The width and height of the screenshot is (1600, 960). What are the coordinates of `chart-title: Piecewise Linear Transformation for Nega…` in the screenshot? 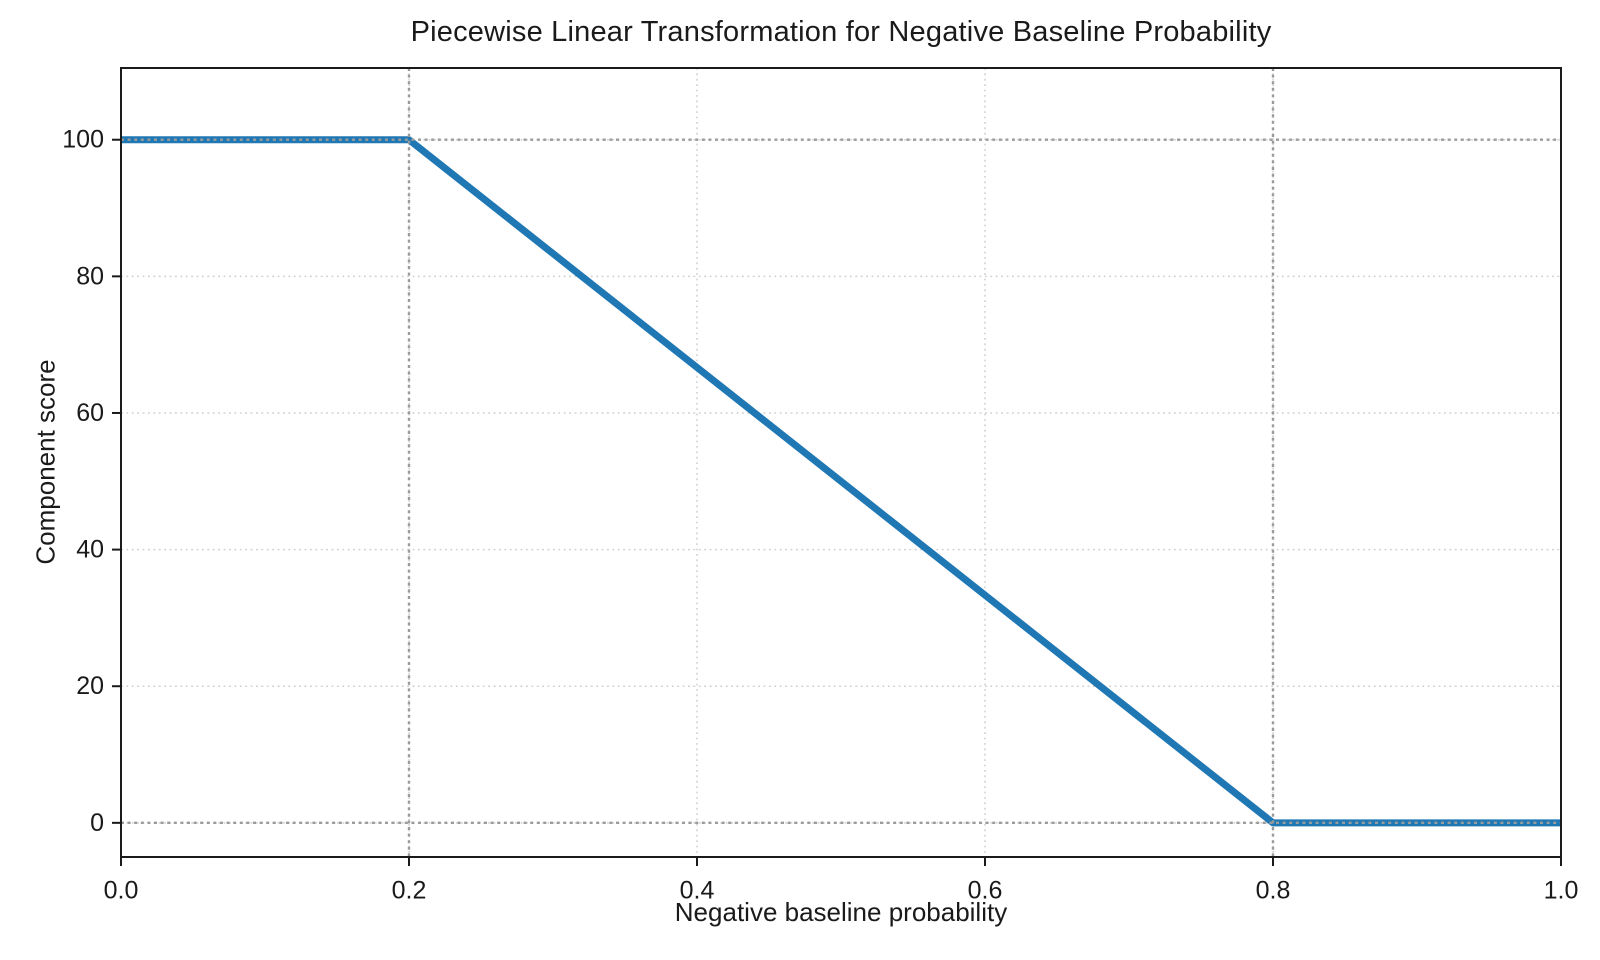 It's located at (841, 32).